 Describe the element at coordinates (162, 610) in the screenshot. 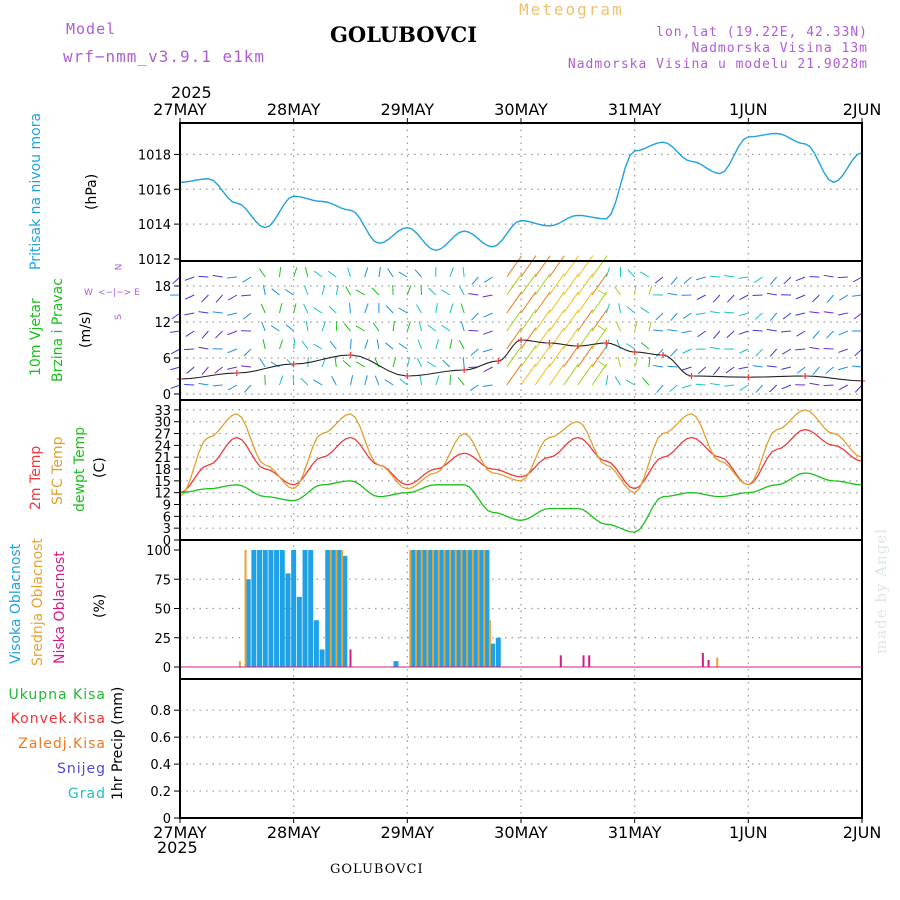

I see `y-tick-label: 50` at that location.